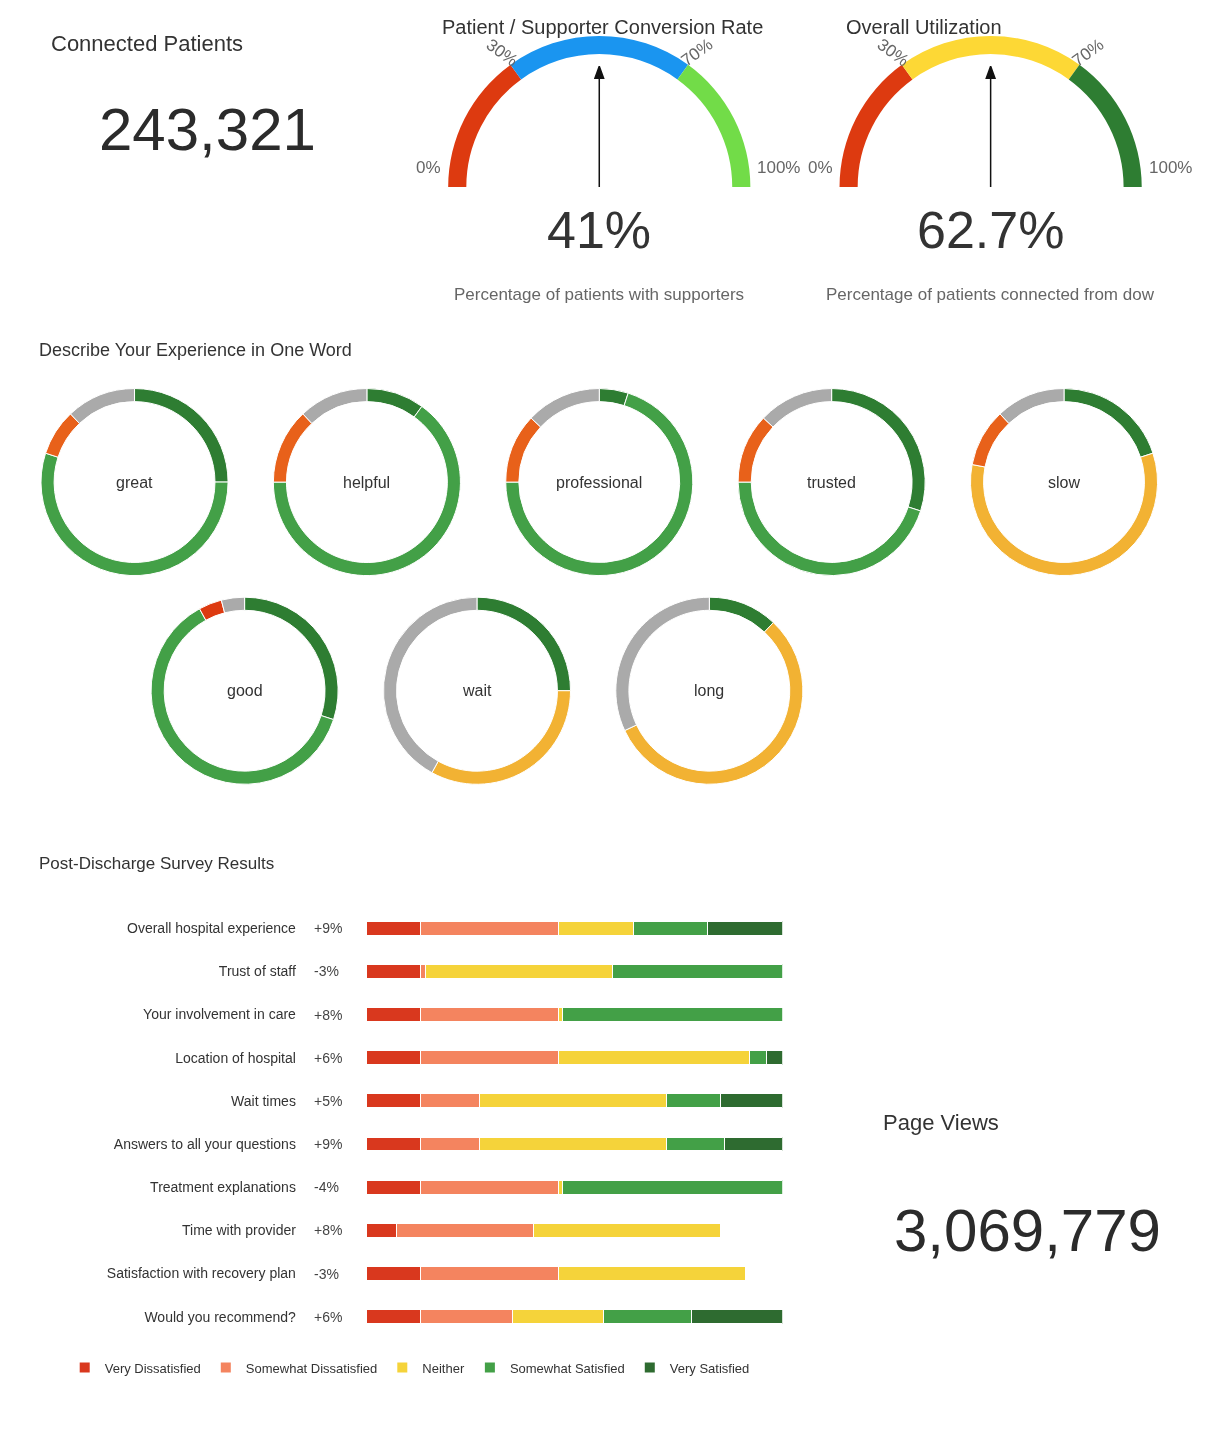 The width and height of the screenshot is (1223, 1439). Describe the element at coordinates (326, 1187) in the screenshot. I see `text: -4%` at that location.